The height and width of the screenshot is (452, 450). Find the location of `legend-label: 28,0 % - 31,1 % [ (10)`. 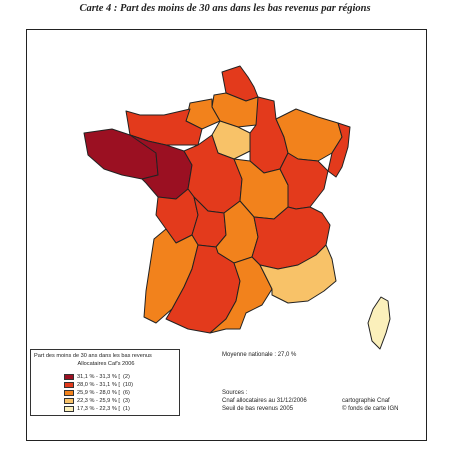

legend-label: 28,0 % - 31,1 % [ (10) is located at coordinates (105, 384).